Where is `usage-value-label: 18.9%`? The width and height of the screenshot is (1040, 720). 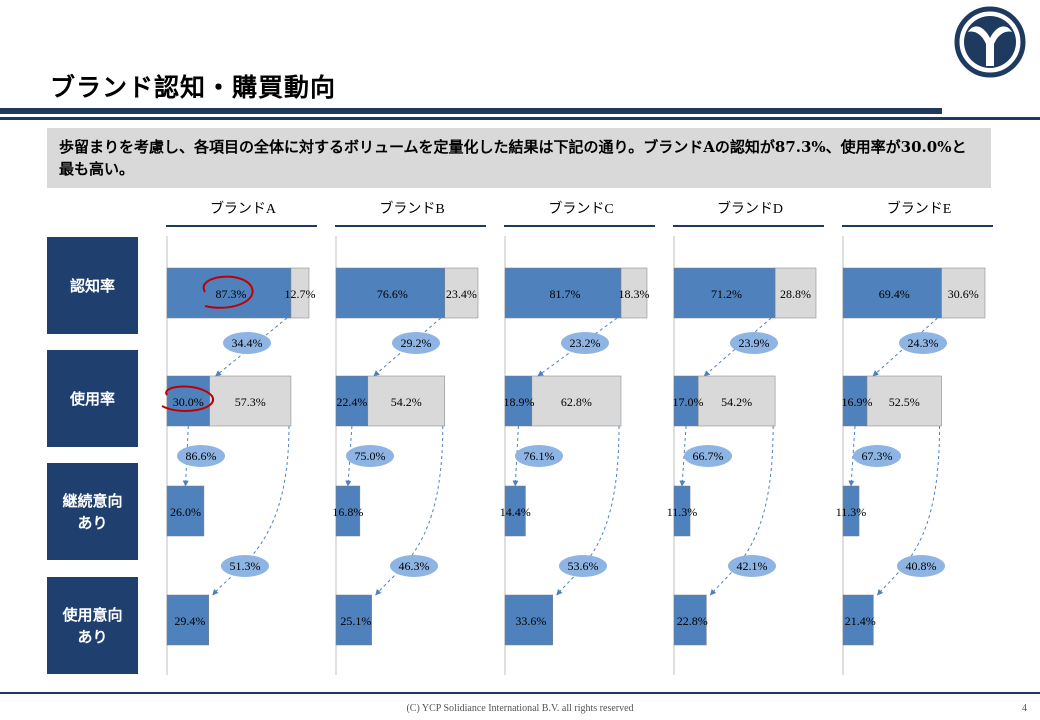 usage-value-label: 18.9% is located at coordinates (519, 402).